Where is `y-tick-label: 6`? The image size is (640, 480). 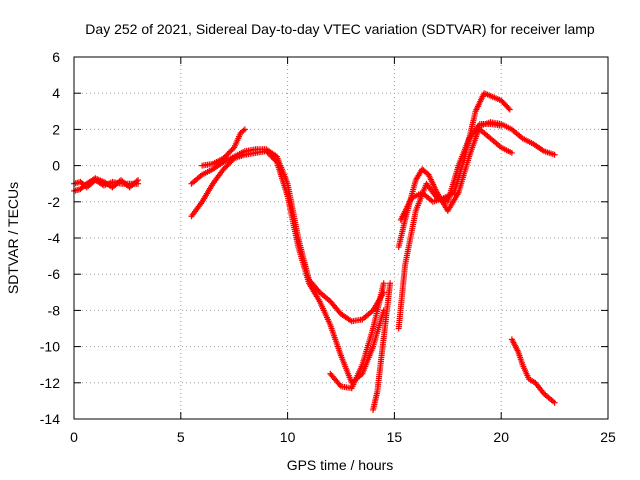 y-tick-label: 6 is located at coordinates (56, 57).